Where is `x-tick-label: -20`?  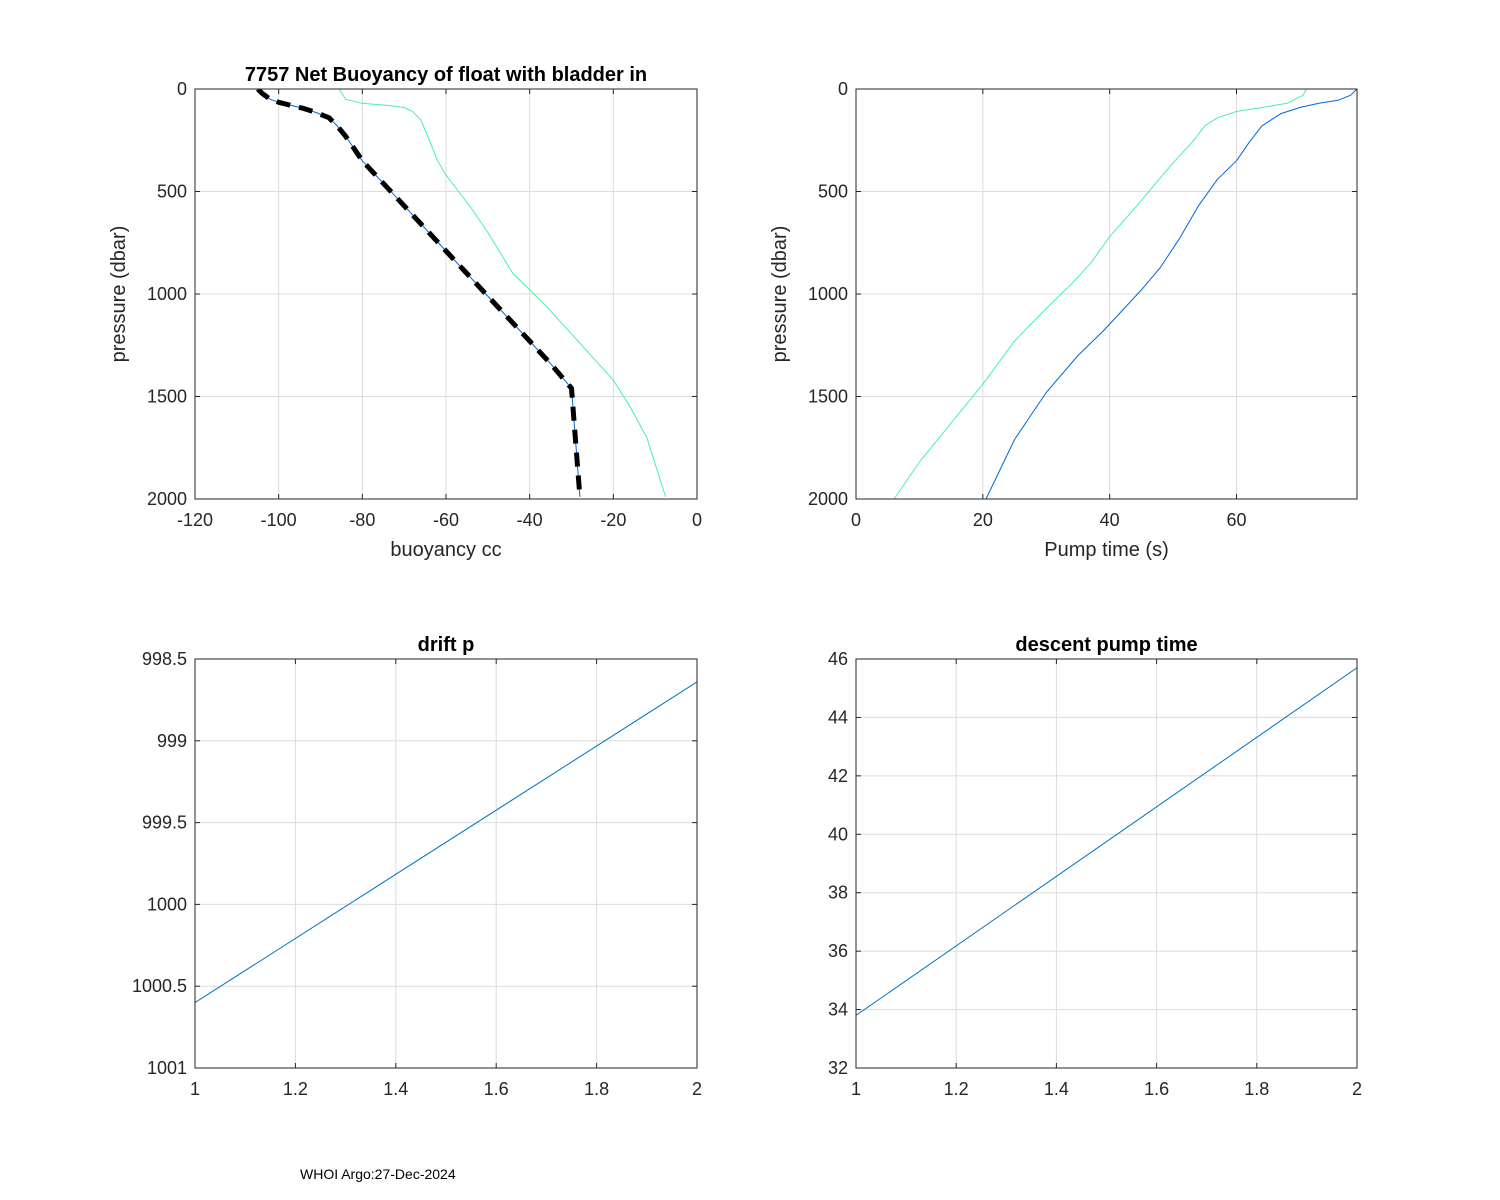
x-tick-label: -20 is located at coordinates (613, 520).